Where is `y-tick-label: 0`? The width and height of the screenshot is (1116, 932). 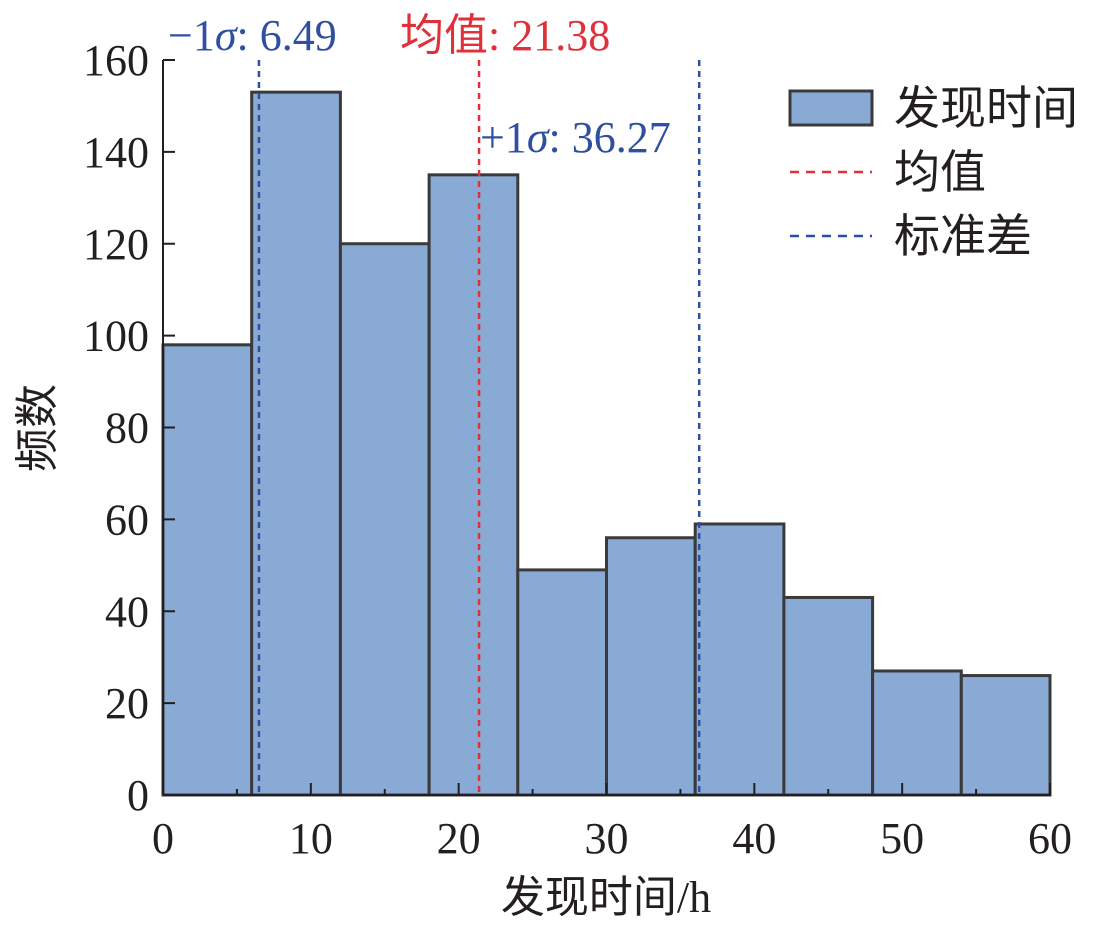
y-tick-label: 0 is located at coordinates (138, 795).